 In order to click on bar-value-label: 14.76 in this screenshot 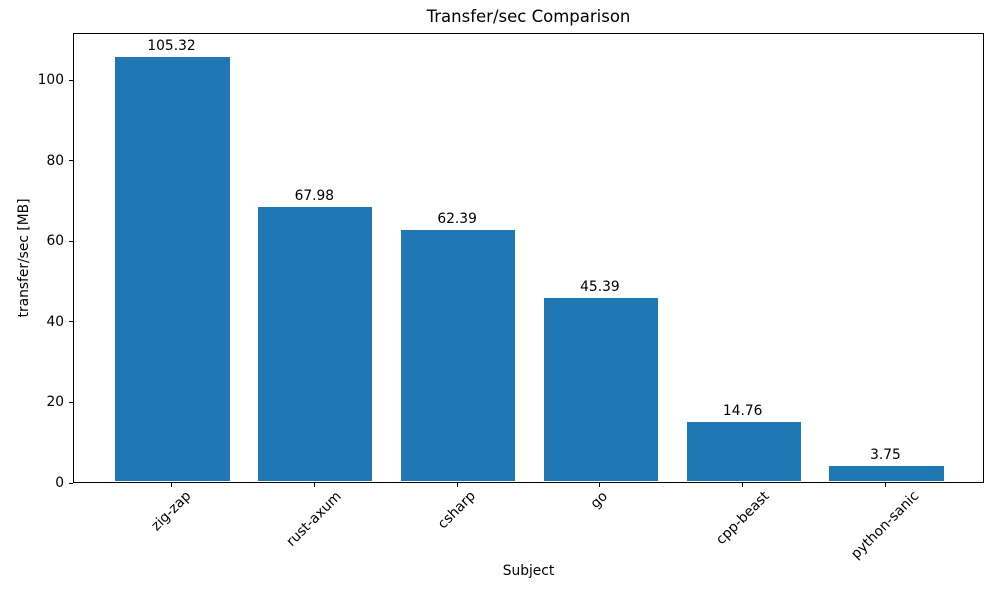, I will do `click(742, 410)`.